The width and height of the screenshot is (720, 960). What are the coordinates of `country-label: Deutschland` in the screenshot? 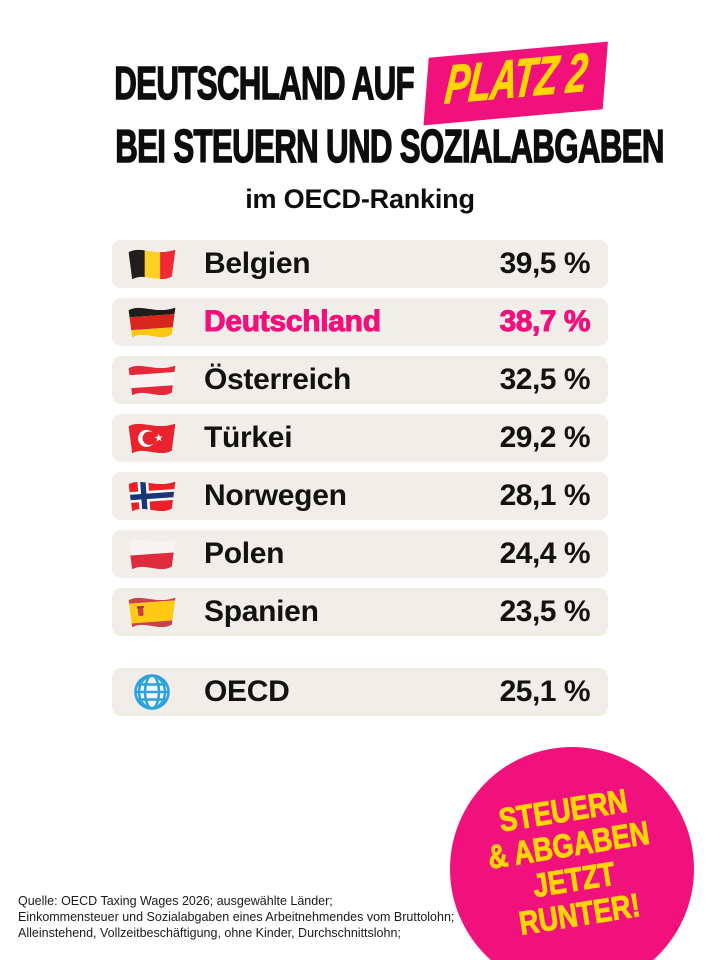 It's located at (293, 322).